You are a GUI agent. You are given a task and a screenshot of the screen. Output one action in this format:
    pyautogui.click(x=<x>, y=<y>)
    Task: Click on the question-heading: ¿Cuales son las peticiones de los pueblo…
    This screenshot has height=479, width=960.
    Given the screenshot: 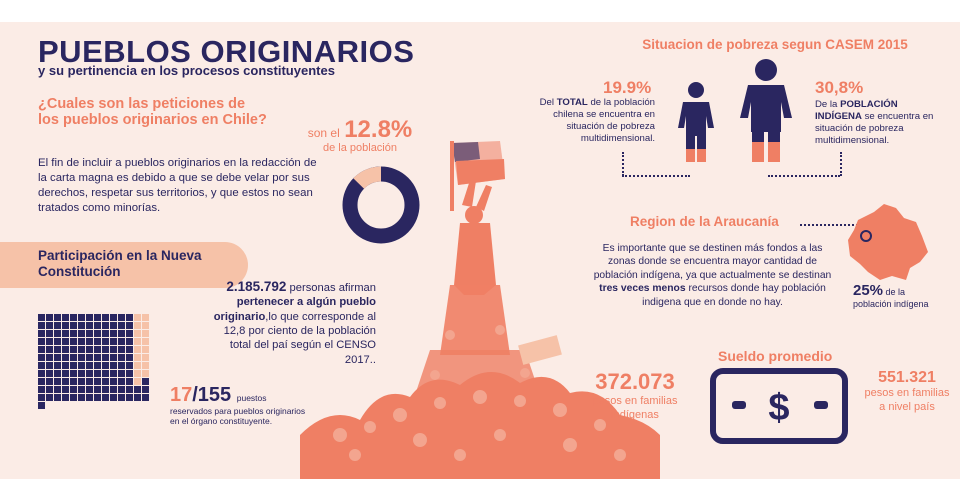 What is the action you would take?
    pyautogui.click(x=152, y=112)
    